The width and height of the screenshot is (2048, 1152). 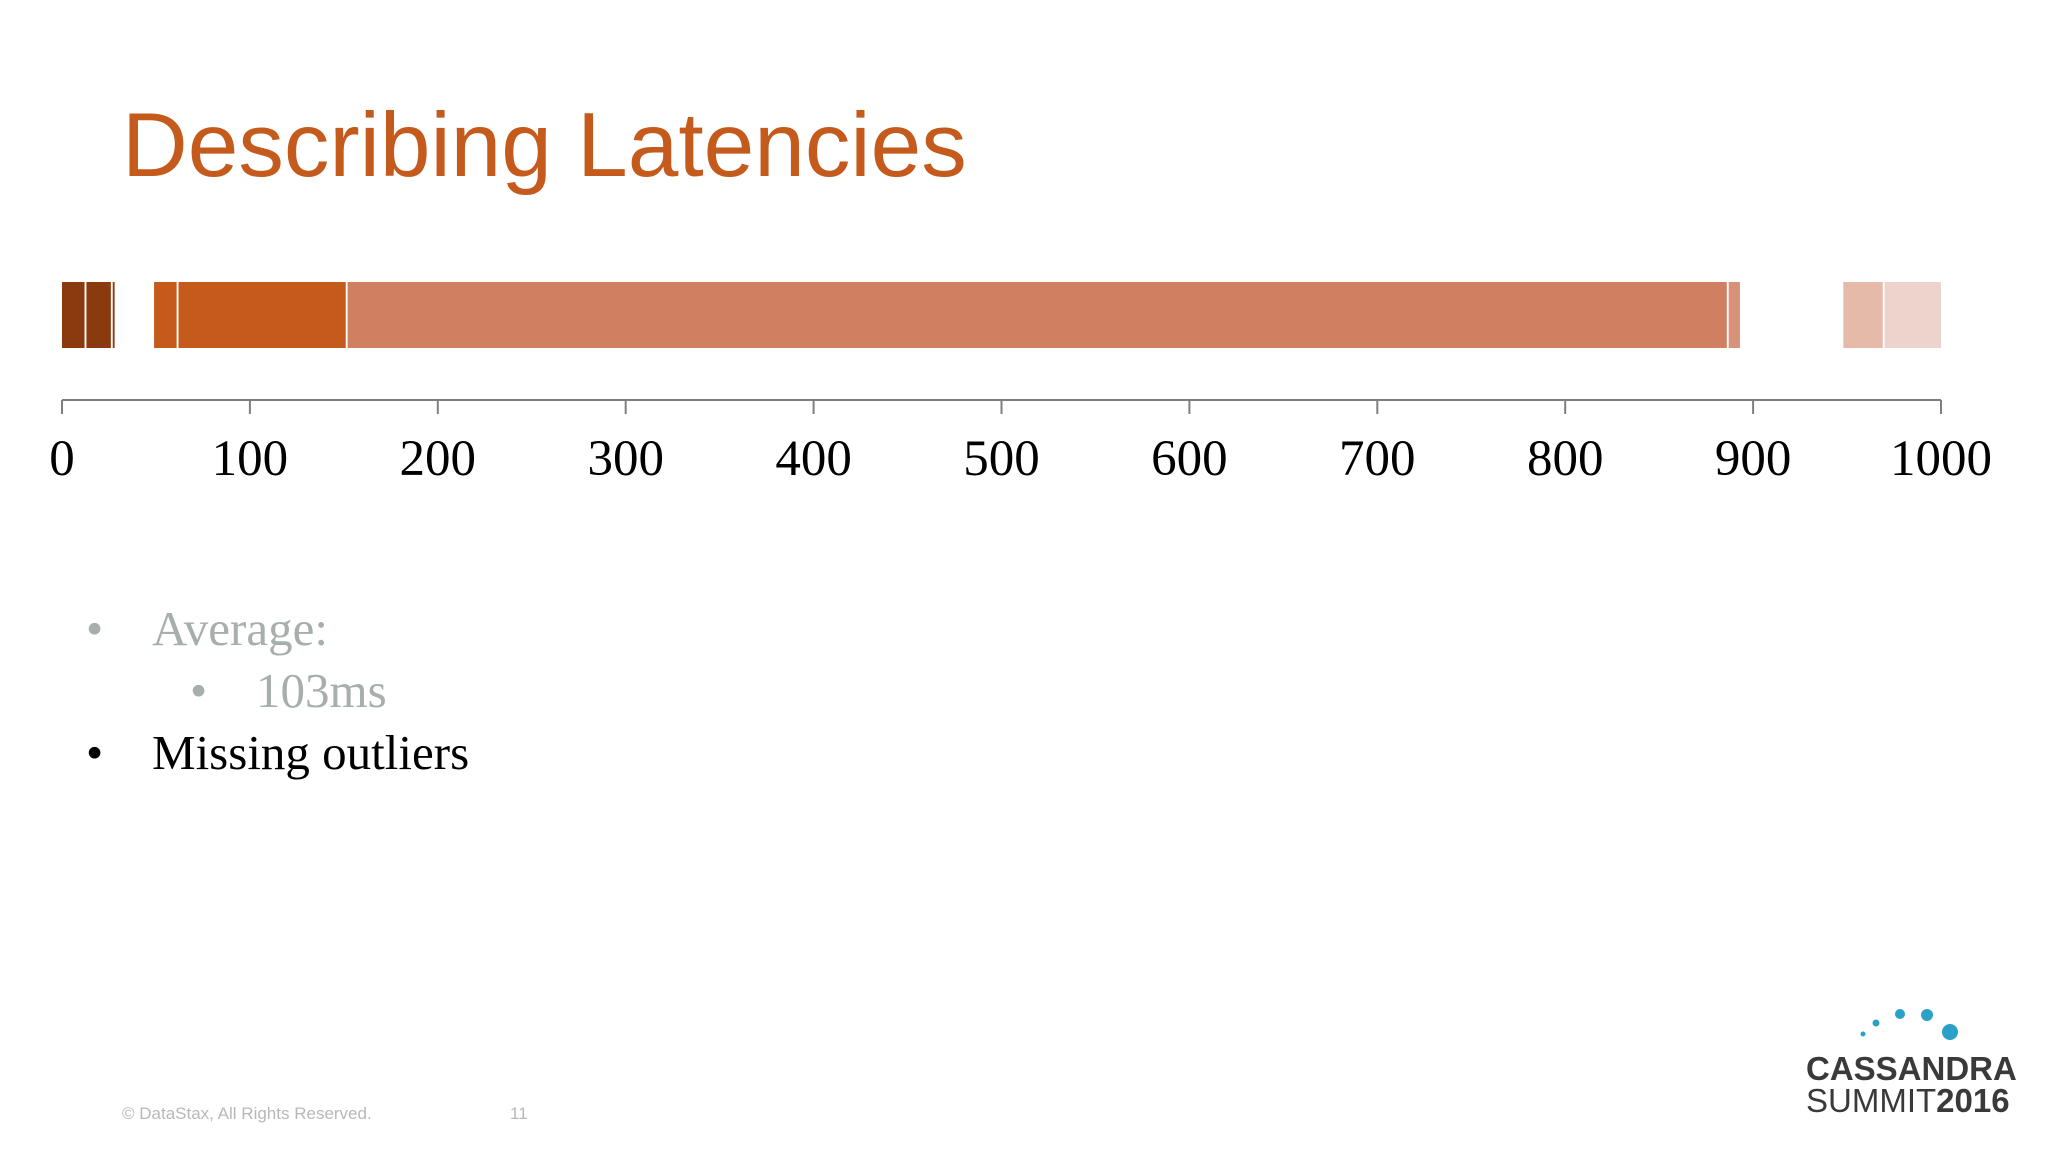 What do you see at coordinates (544, 145) in the screenshot?
I see `slide-title: Describing Latencies` at bounding box center [544, 145].